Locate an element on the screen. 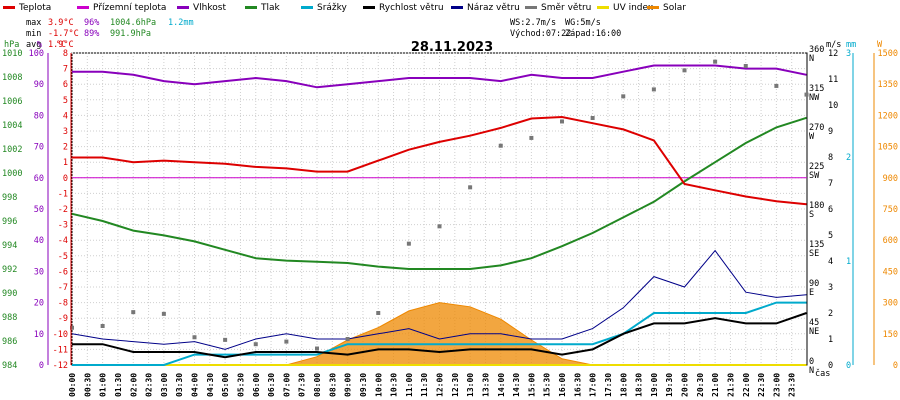  axis-tick-hpa: 988 is located at coordinates (9, 318).